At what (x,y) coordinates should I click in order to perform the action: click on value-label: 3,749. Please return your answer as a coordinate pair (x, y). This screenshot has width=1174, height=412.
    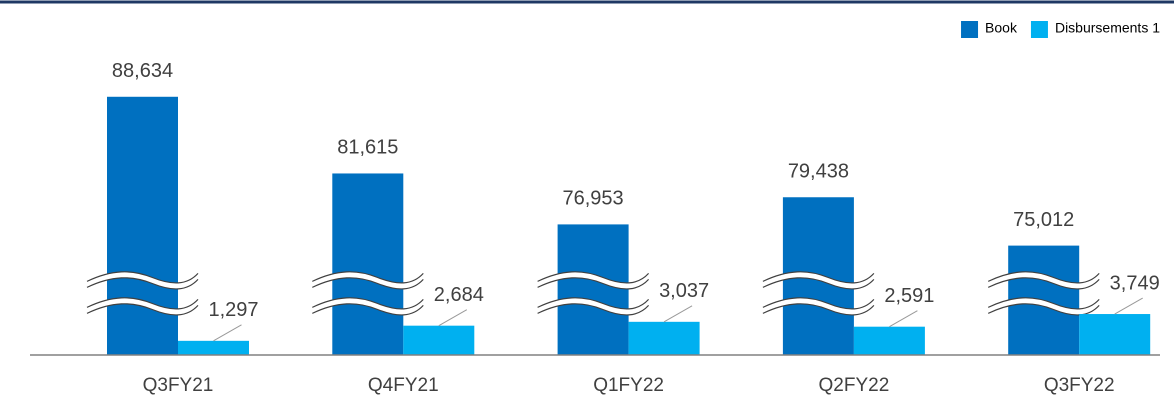
    Looking at the image, I should click on (1135, 283).